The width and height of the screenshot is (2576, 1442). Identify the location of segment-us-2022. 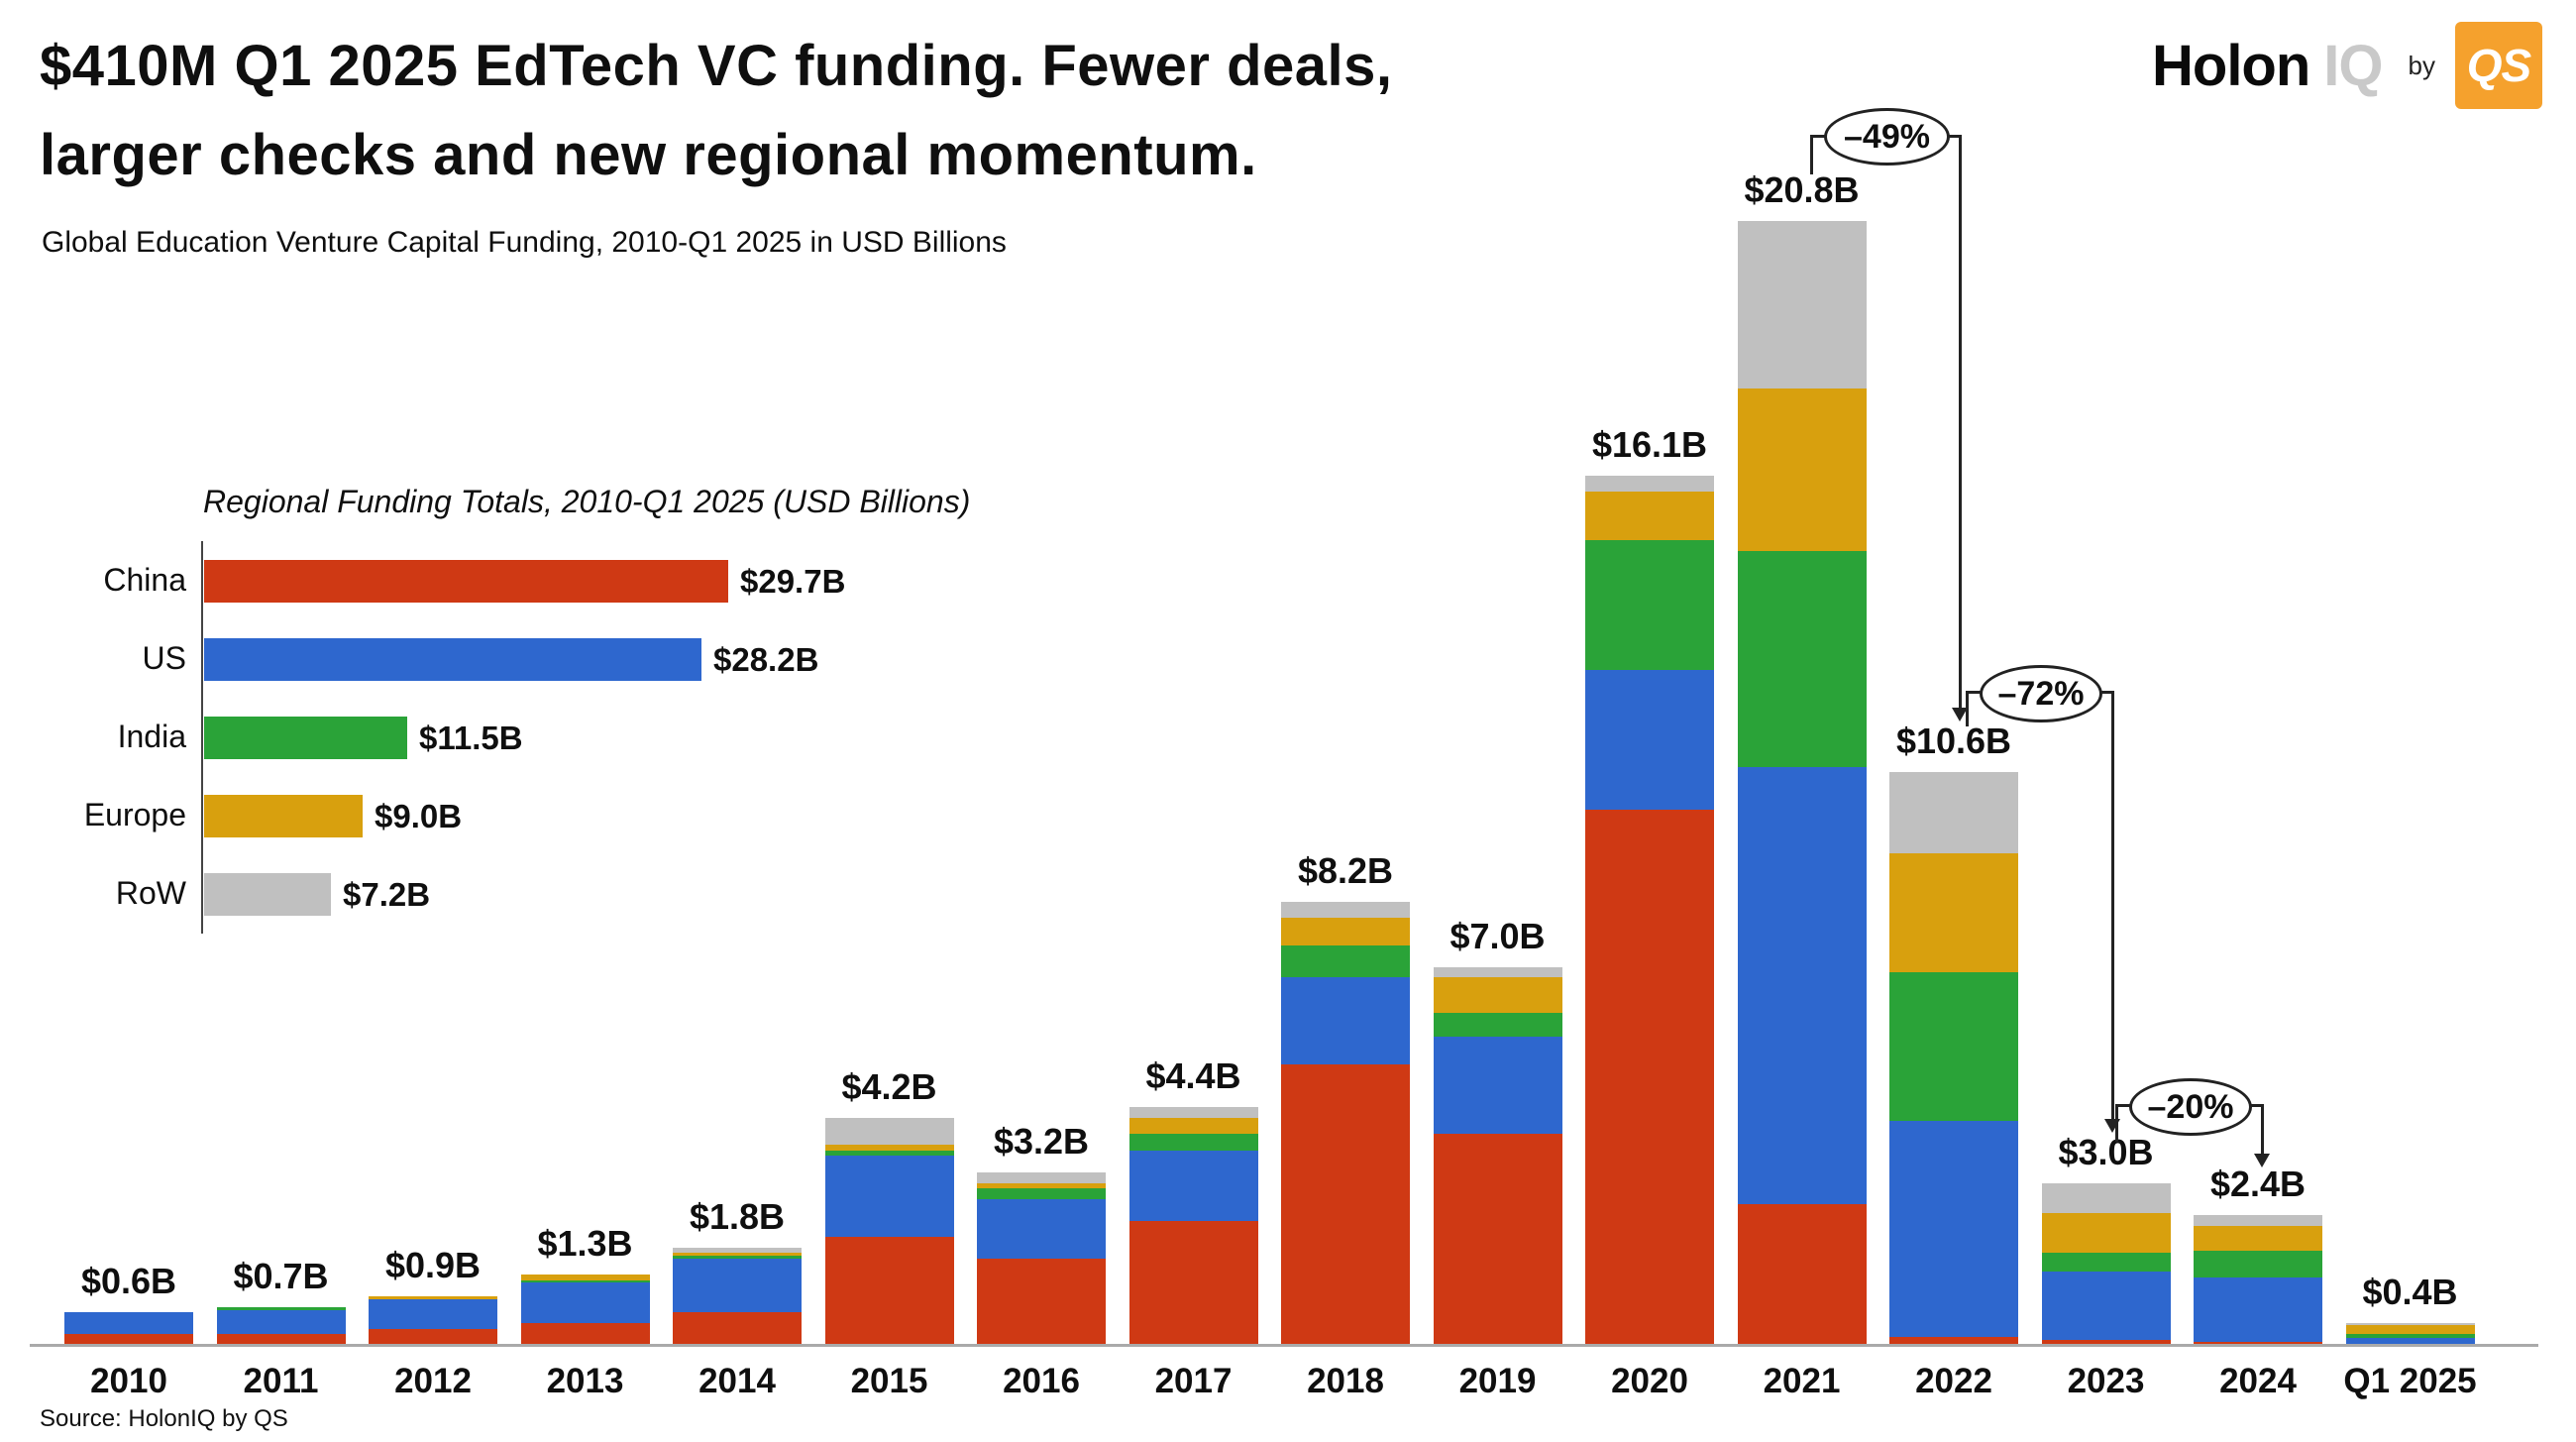
(1953, 1228).